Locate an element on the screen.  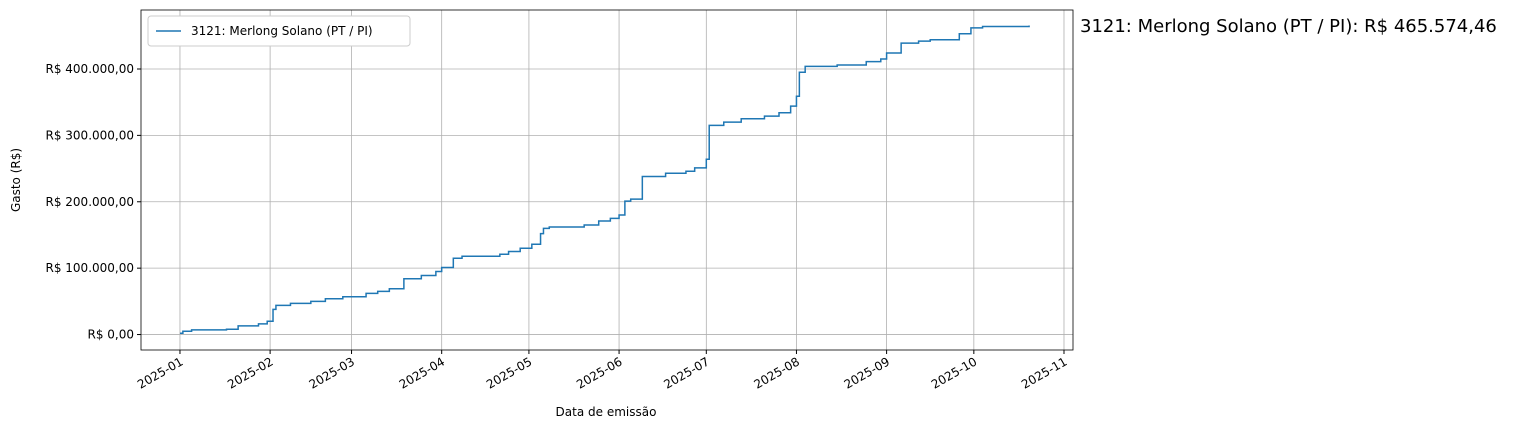
y-tick-label: R$ 400.000,00 is located at coordinates (90, 69).